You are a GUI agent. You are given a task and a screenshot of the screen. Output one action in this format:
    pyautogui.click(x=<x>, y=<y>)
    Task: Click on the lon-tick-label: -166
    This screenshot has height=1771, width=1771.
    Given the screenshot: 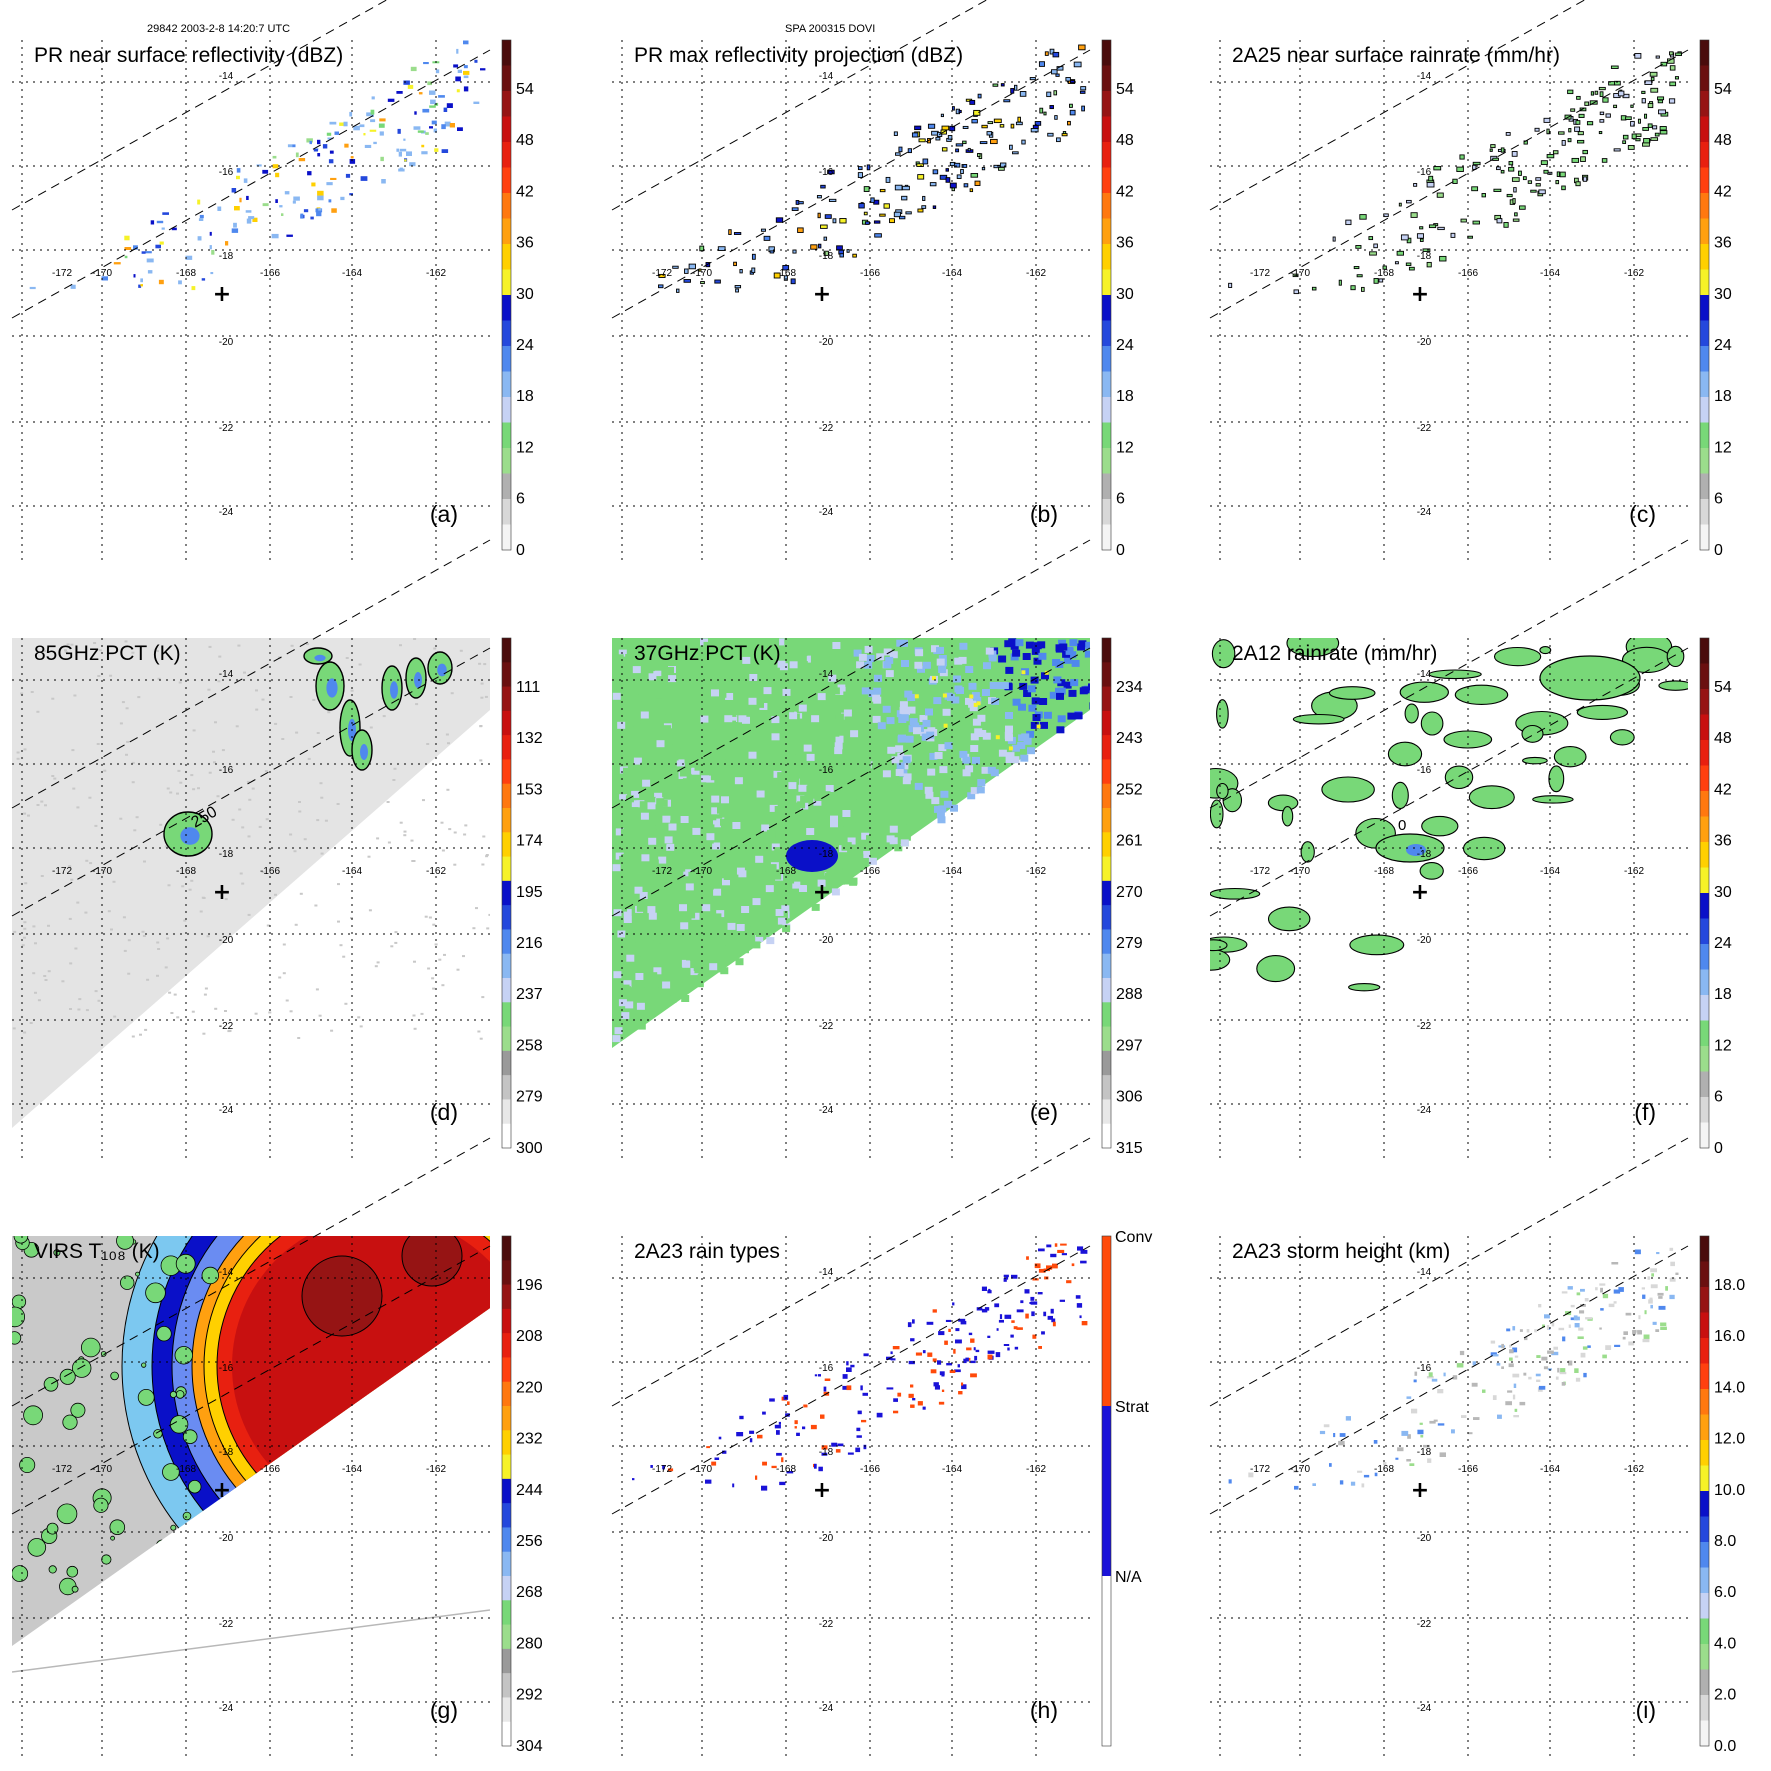 What is the action you would take?
    pyautogui.click(x=270, y=1469)
    